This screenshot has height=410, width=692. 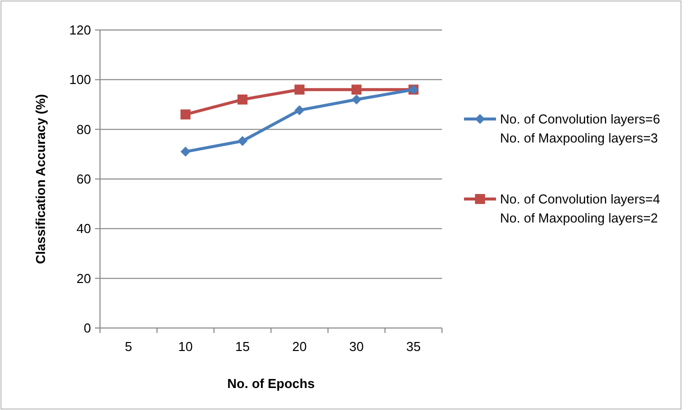 I want to click on y-axis-title: Classification Accuracy (%), so click(x=40, y=179).